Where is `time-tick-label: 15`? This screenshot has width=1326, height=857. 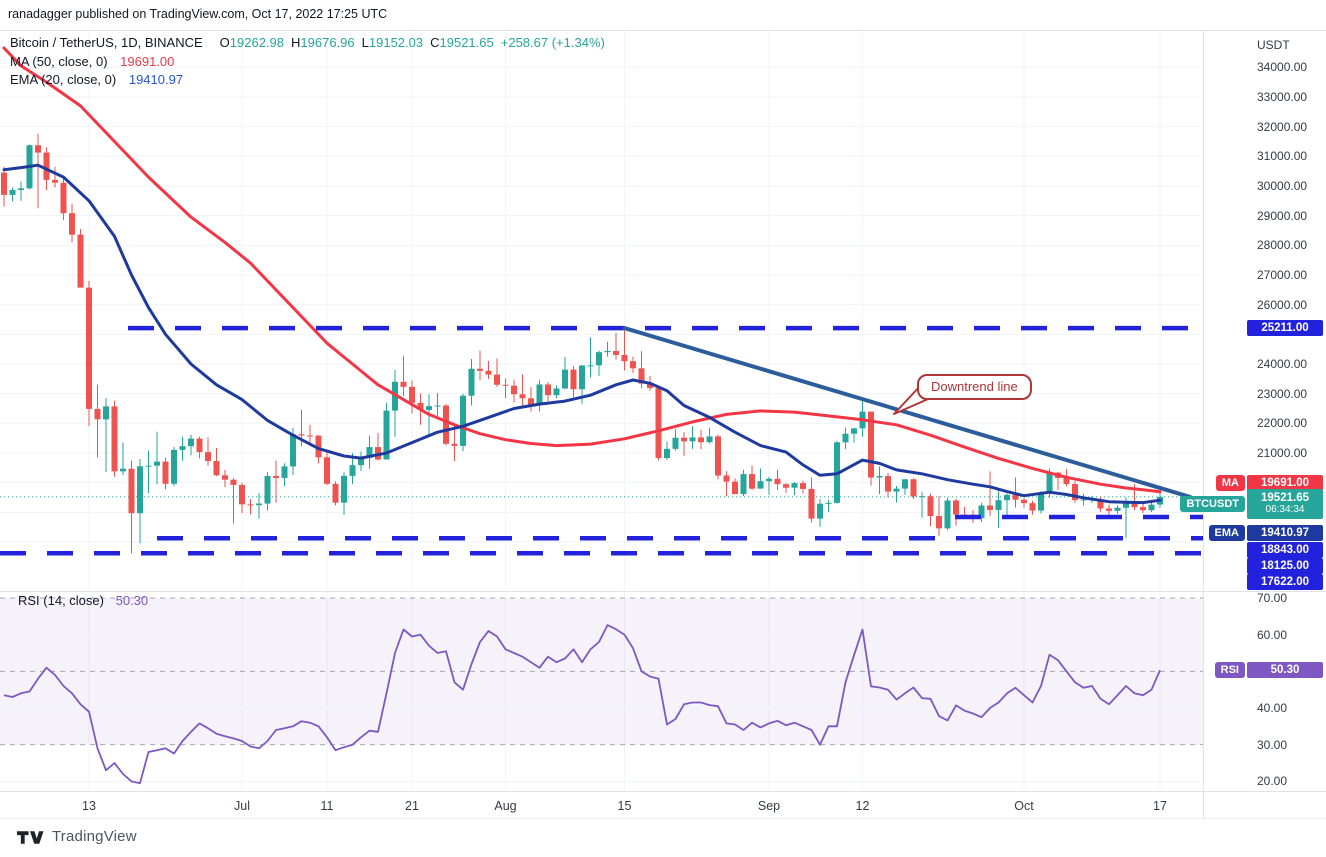
time-tick-label: 15 is located at coordinates (624, 806).